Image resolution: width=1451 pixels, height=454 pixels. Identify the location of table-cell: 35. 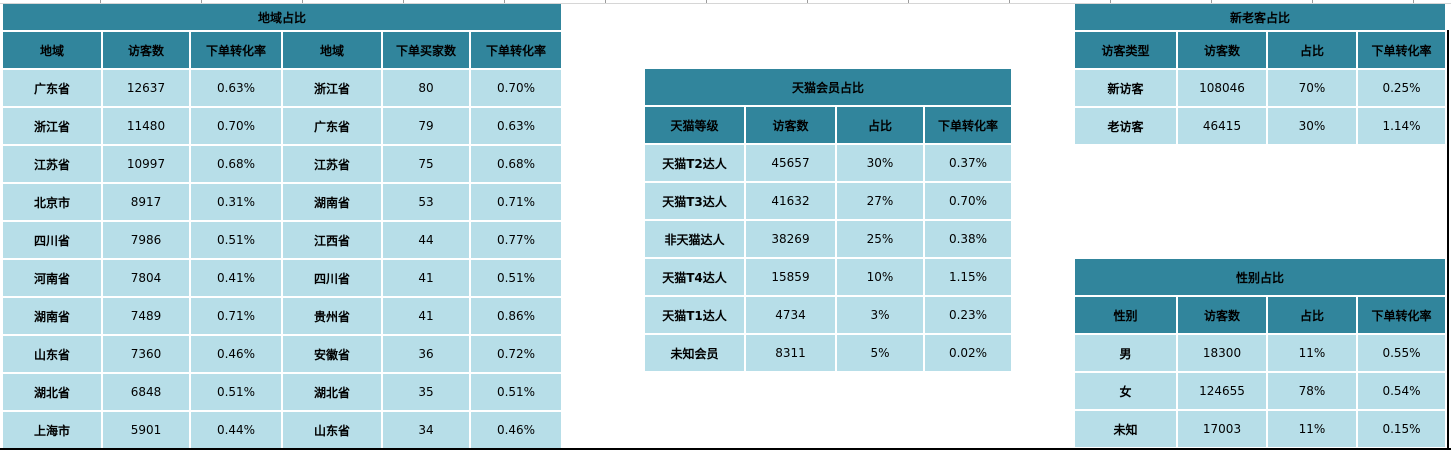
(426, 392).